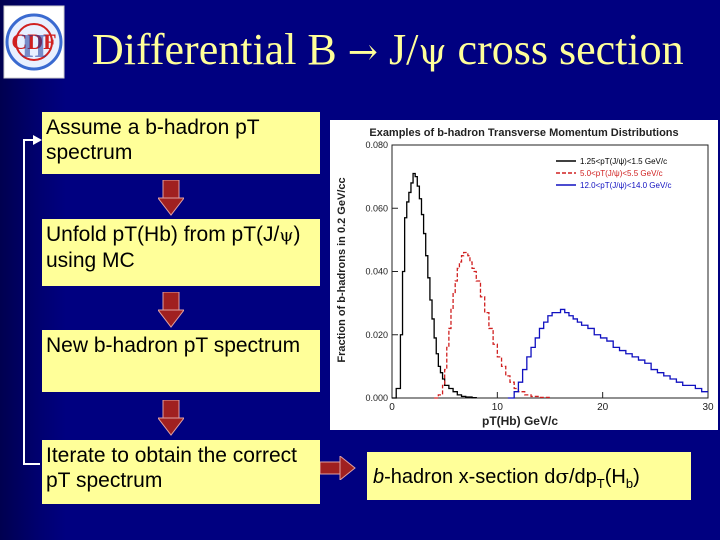 This screenshot has width=720, height=540. I want to click on logo-letters: CDF, so click(33, 41).